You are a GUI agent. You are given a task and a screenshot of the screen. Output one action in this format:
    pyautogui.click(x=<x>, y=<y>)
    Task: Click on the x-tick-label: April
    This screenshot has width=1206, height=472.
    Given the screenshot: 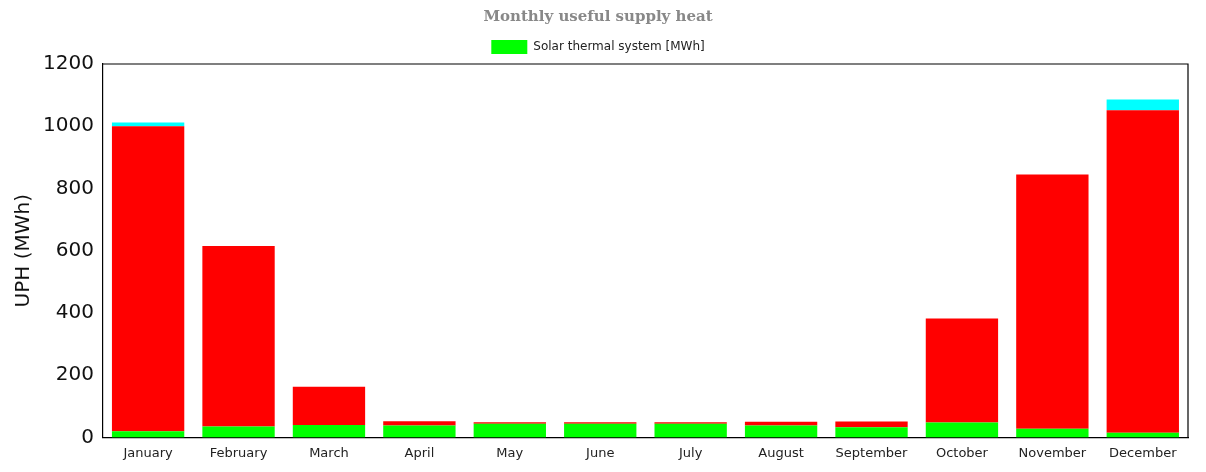 What is the action you would take?
    pyautogui.click(x=419, y=452)
    